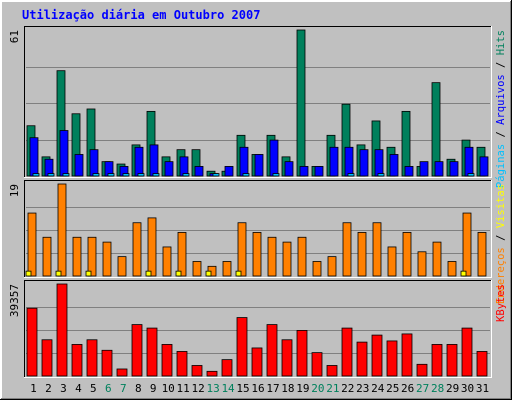 The height and width of the screenshot is (400, 512). What do you see at coordinates (242, 388) in the screenshot?
I see `x-tick-label: 15` at bounding box center [242, 388].